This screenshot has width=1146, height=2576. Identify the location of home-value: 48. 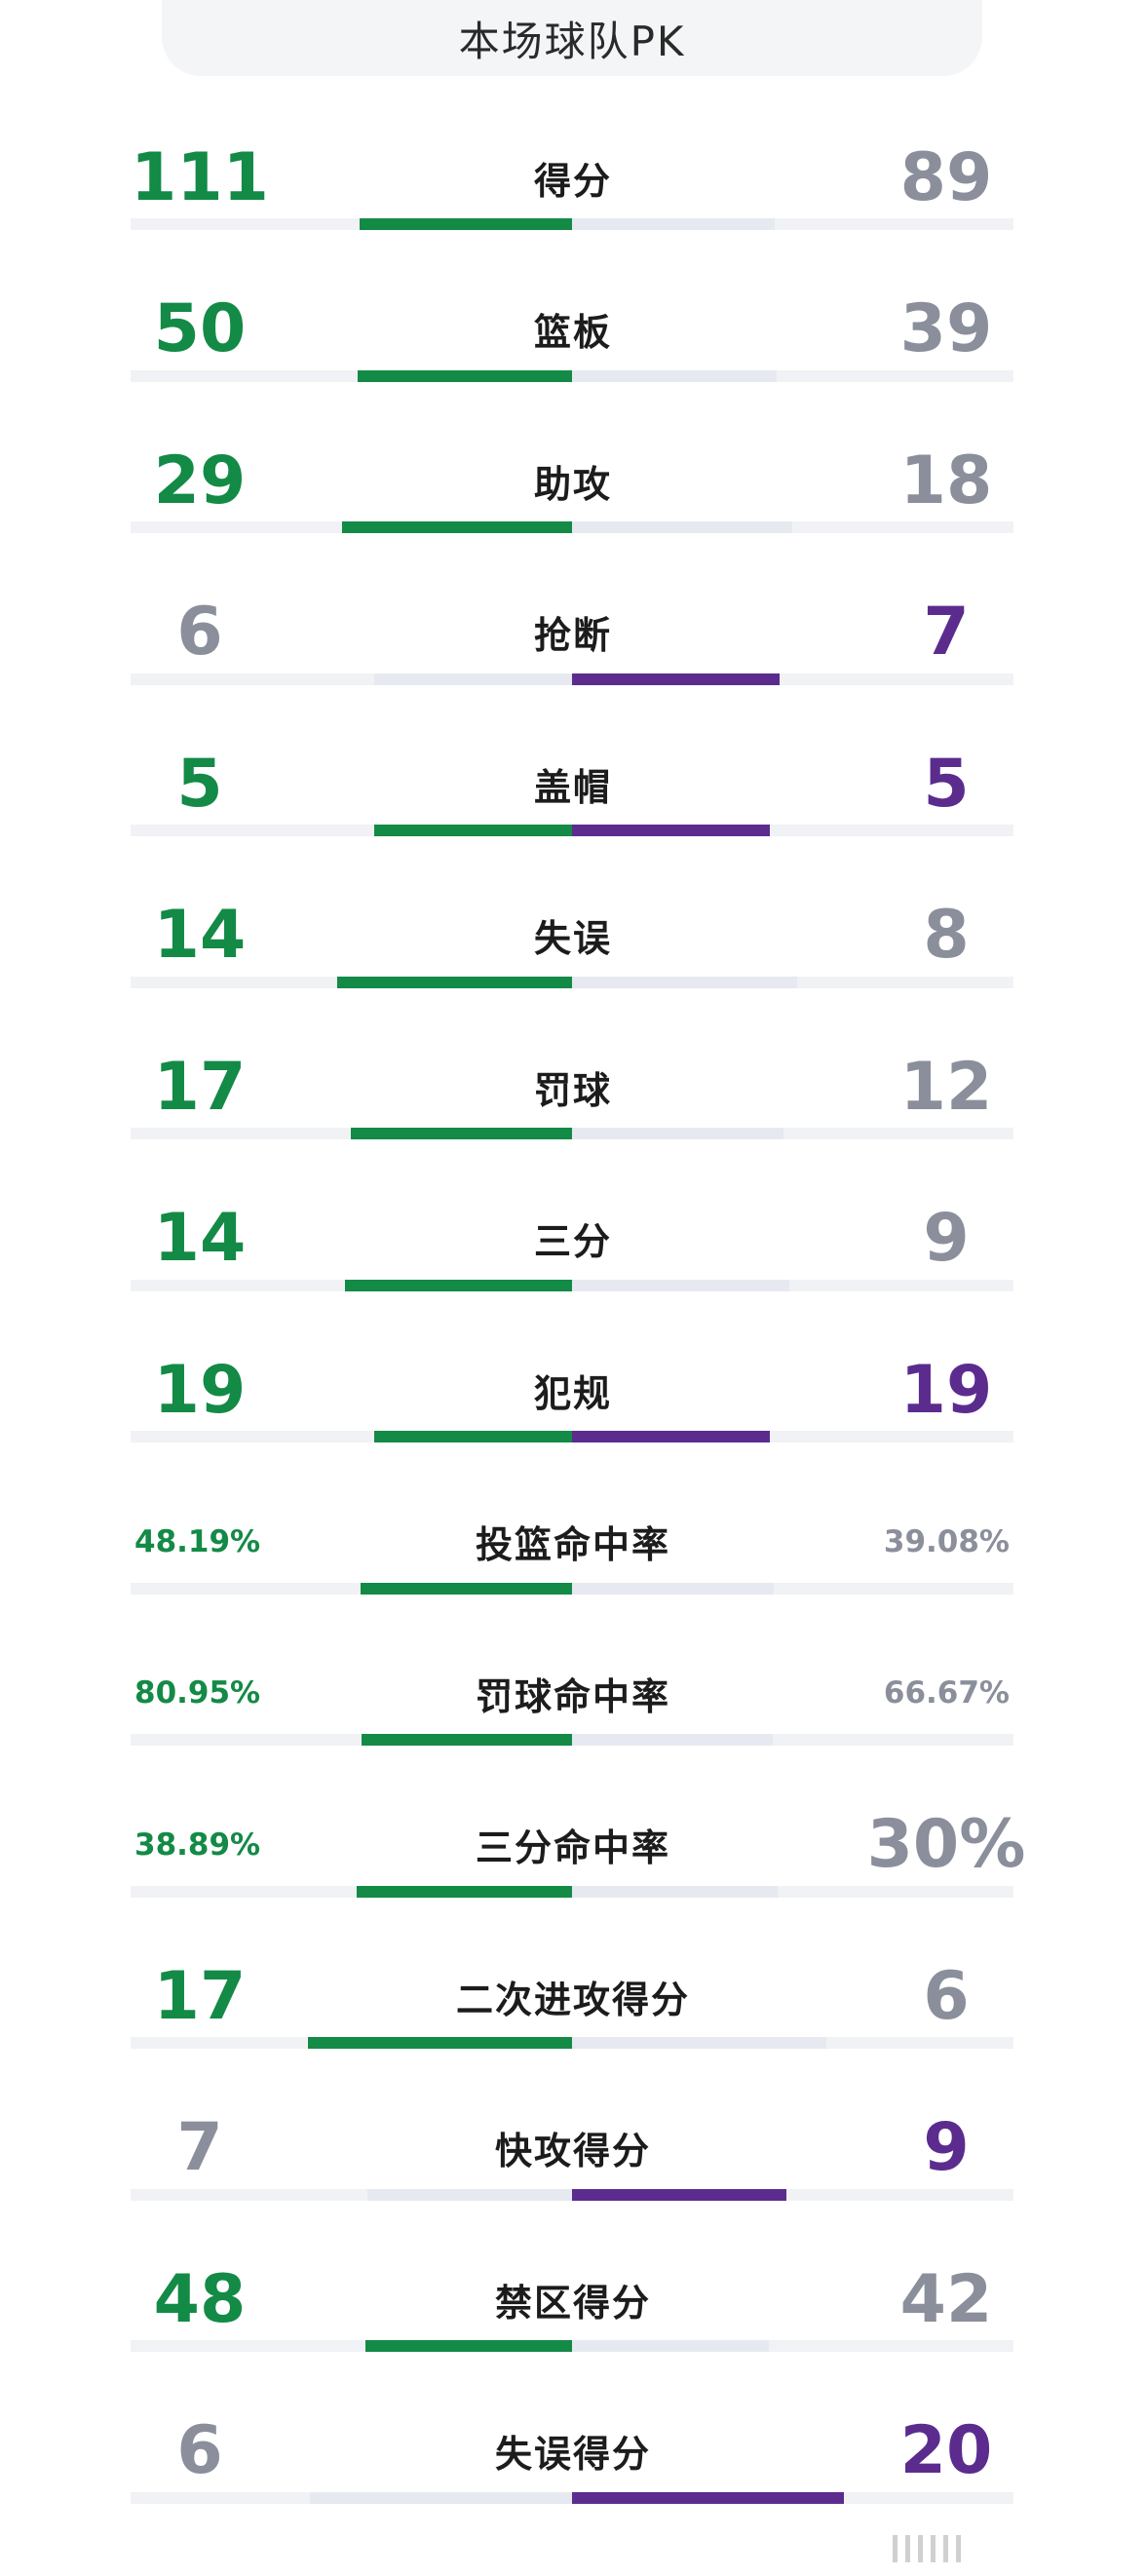
(200, 2299).